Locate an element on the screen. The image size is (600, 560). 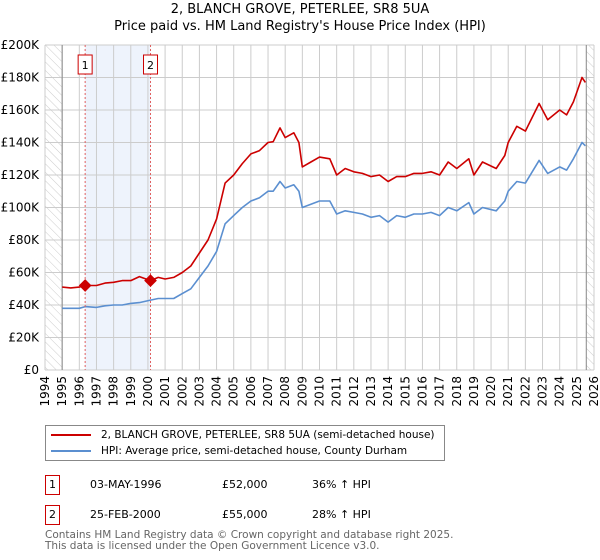
legend-swatch-red is located at coordinates (71, 435).